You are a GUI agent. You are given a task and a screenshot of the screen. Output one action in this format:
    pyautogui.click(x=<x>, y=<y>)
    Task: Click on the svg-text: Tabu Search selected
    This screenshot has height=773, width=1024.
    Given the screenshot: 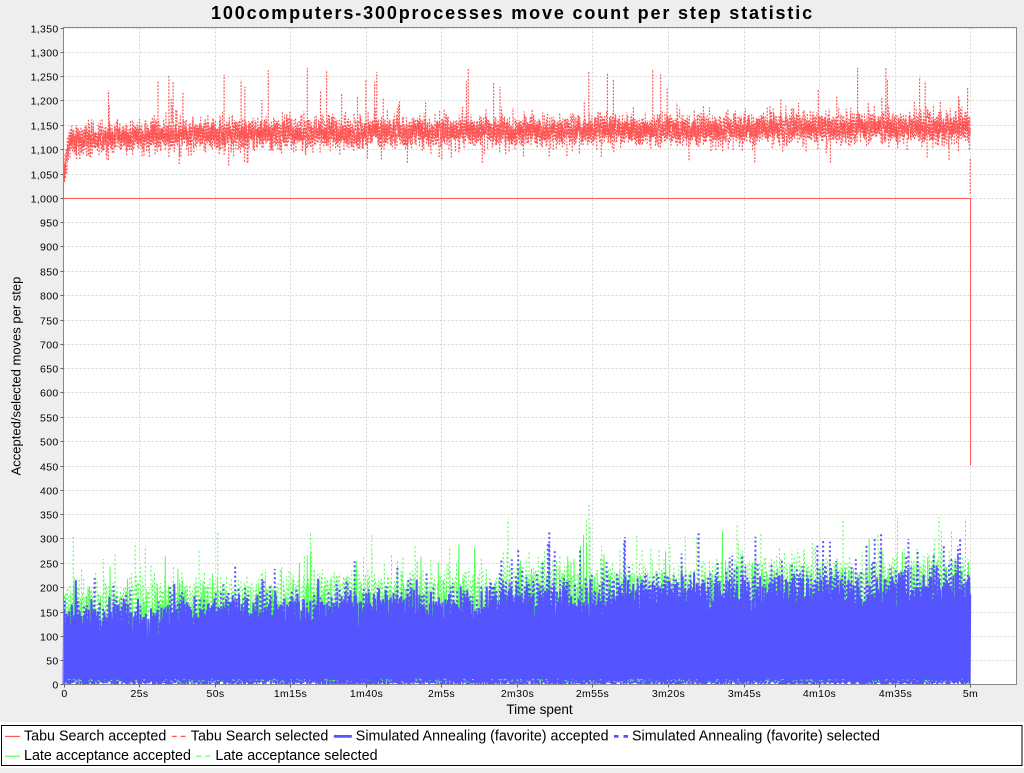 What is the action you would take?
    pyautogui.click(x=260, y=736)
    